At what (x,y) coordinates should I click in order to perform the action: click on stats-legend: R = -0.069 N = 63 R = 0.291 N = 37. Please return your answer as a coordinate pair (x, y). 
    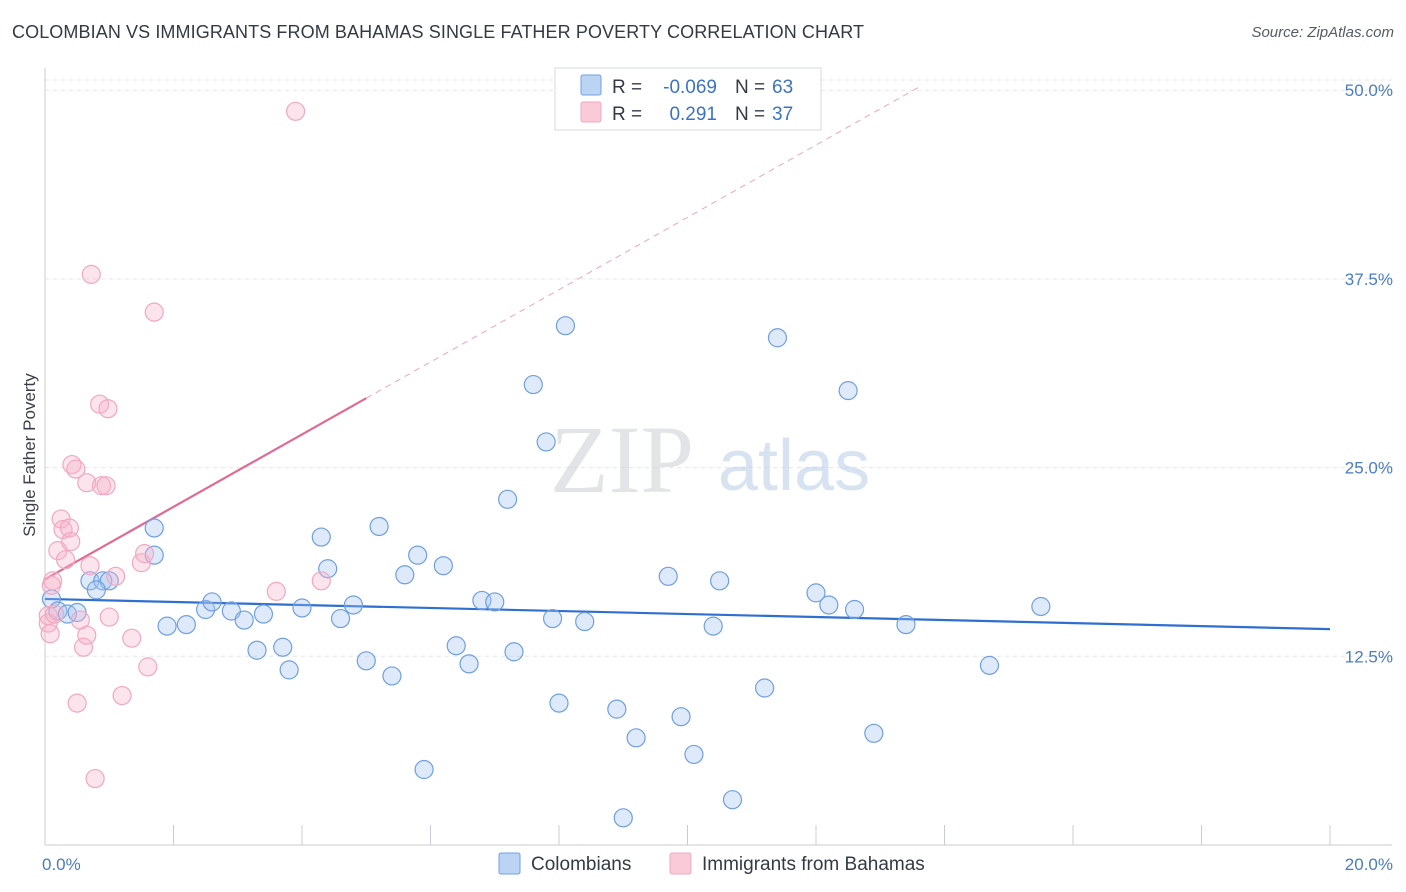
    Looking at the image, I should click on (688, 99).